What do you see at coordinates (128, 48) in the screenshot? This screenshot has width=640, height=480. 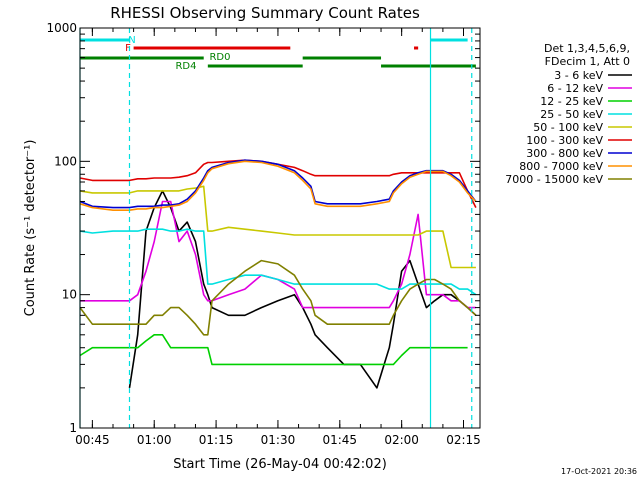 I see `status-bar-label-f: F` at bounding box center [128, 48].